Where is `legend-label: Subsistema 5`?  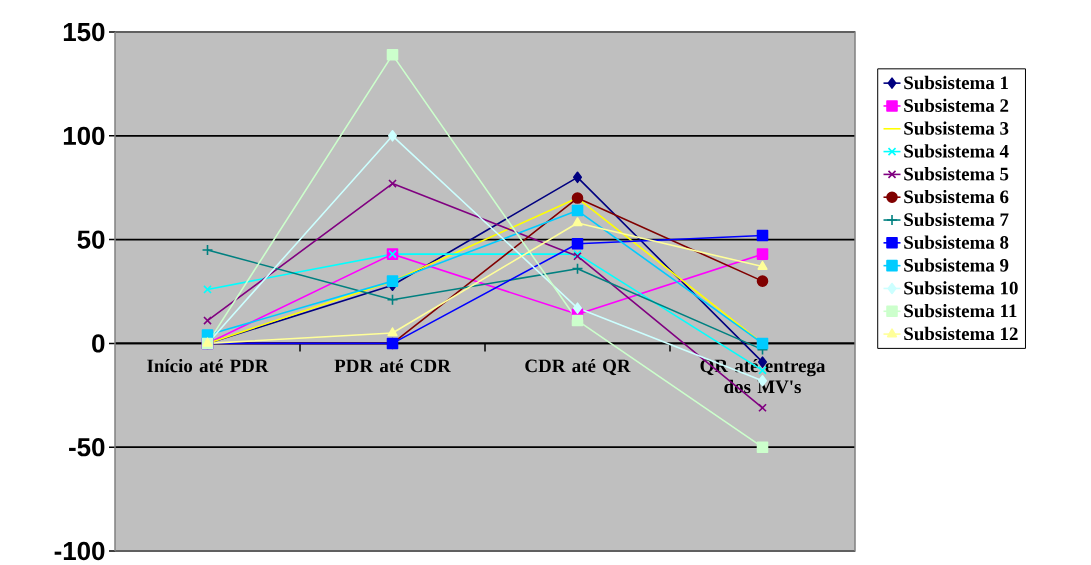
legend-label: Subsistema 5 is located at coordinates (956, 174).